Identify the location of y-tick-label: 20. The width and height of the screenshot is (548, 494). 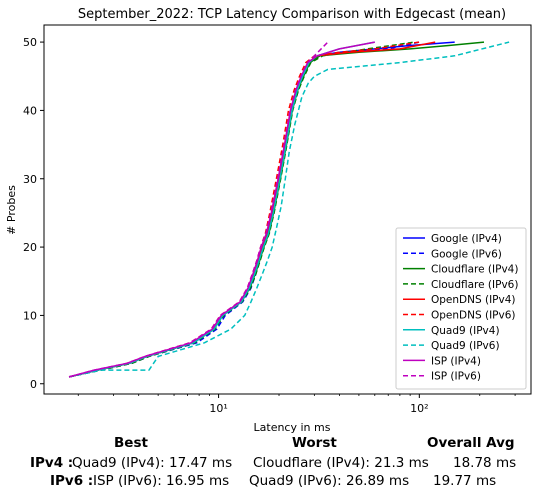
(30, 247).